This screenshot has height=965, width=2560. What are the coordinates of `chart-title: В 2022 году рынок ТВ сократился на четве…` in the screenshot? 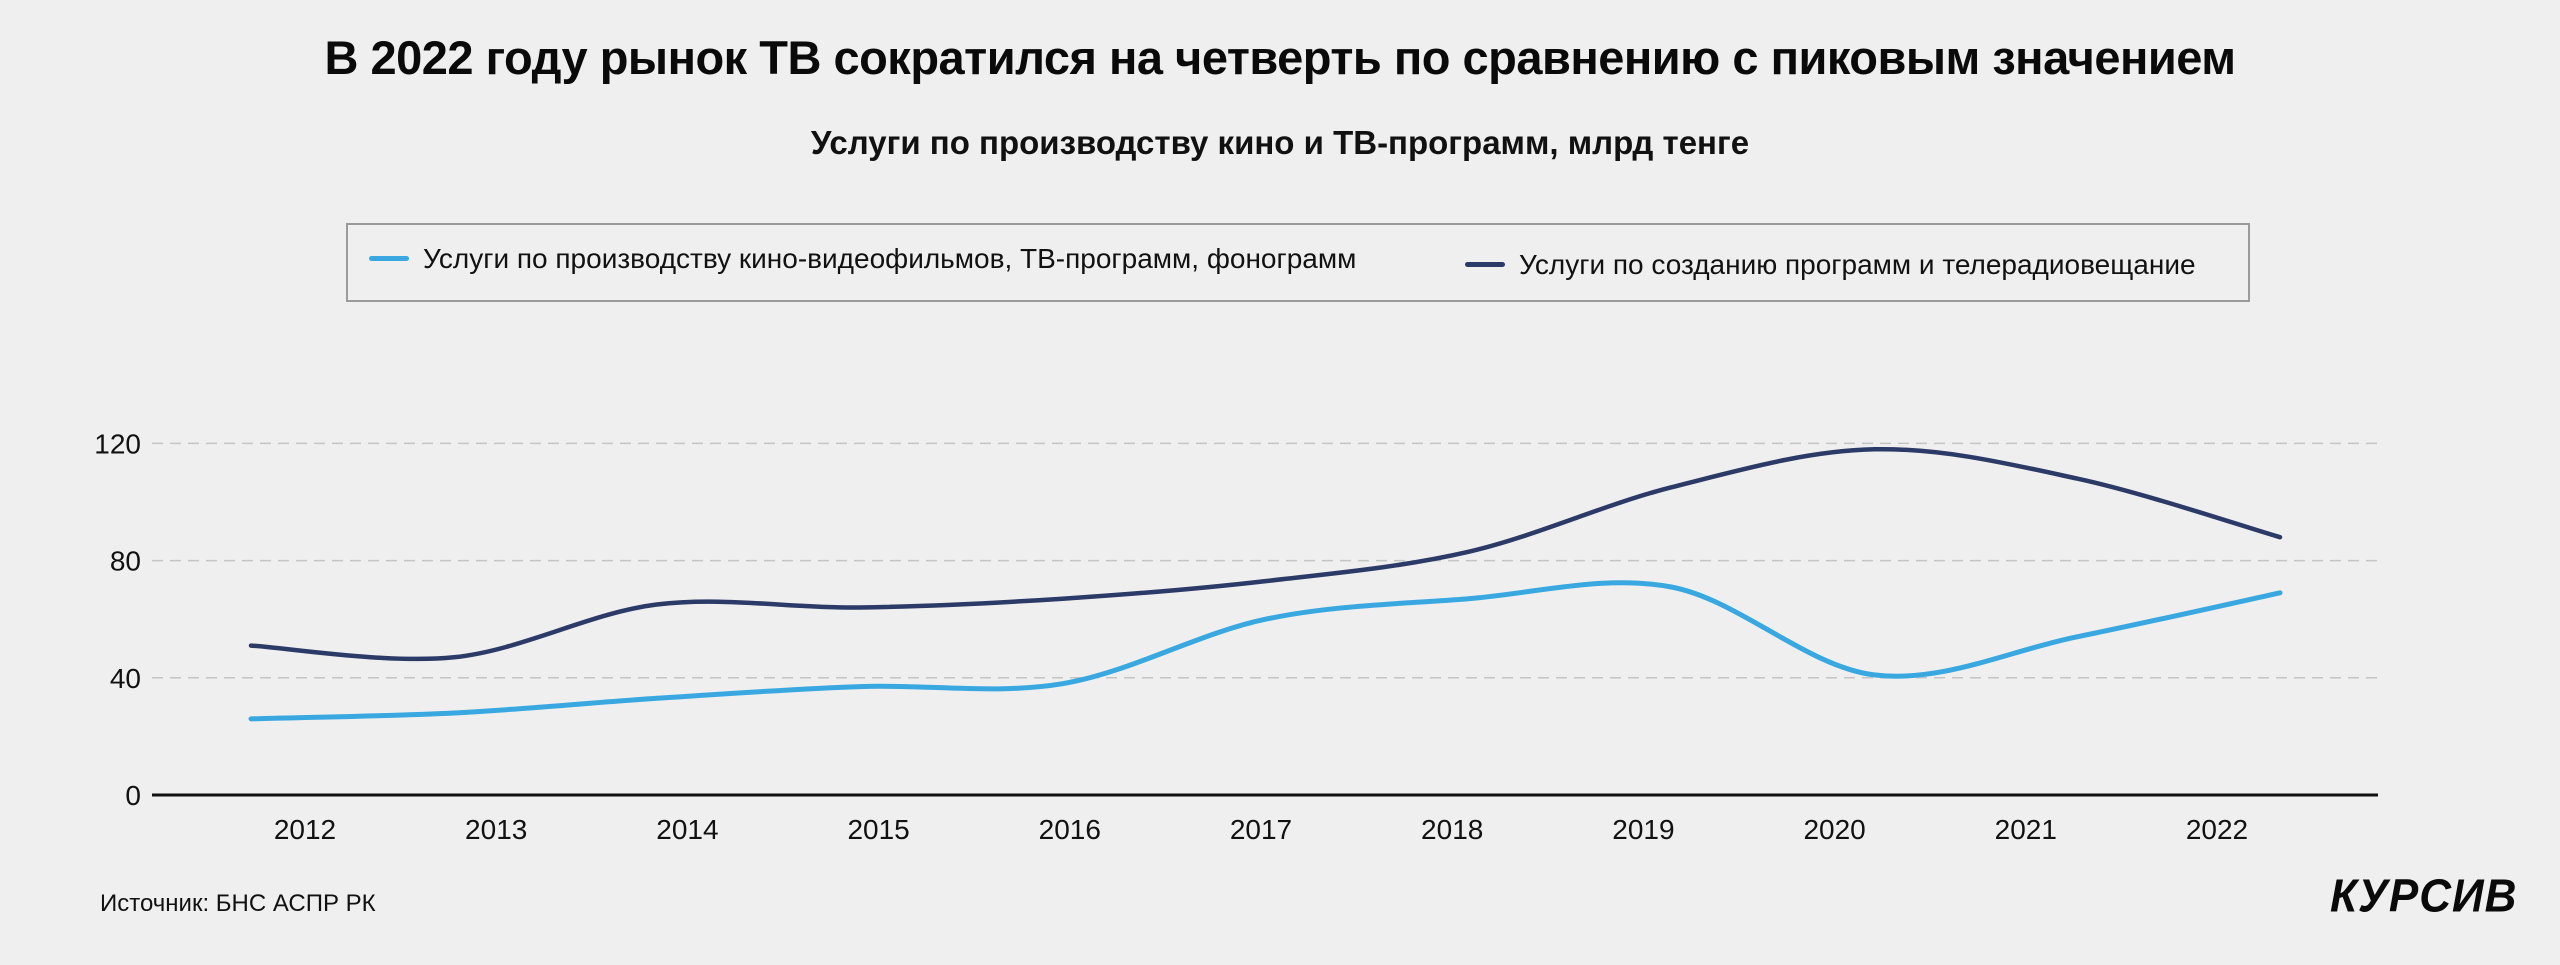 It's located at (1280, 57).